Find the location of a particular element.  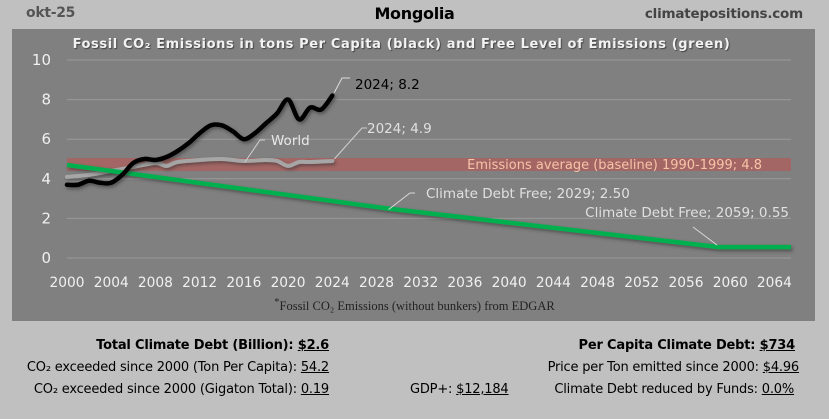

stat-gdp: GDP+: $12,184 is located at coordinates (459, 389).